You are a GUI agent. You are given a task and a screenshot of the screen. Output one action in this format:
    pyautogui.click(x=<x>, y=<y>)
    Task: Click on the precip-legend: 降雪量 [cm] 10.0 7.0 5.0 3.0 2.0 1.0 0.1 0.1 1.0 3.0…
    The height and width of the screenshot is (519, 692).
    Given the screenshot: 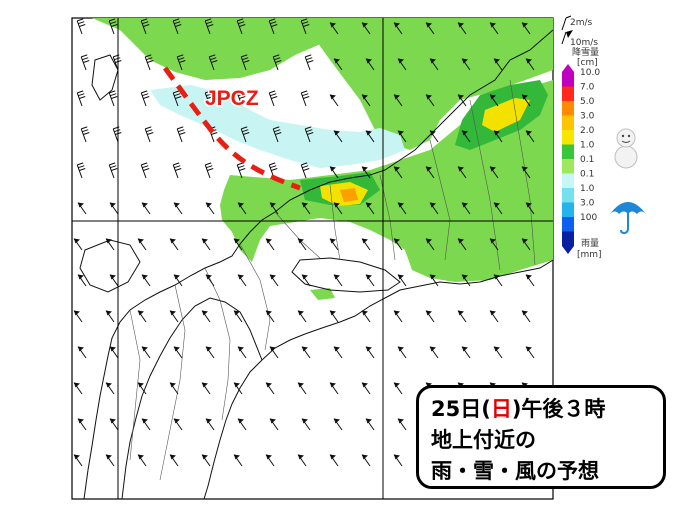 What is the action you would take?
    pyautogui.click(x=582, y=153)
    